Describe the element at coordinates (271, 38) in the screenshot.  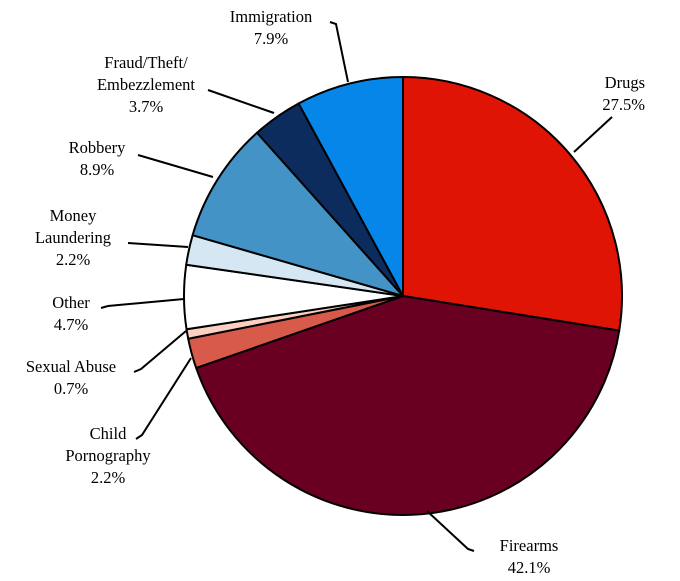
I see `label-percent-immigration: 7.9%` at that location.